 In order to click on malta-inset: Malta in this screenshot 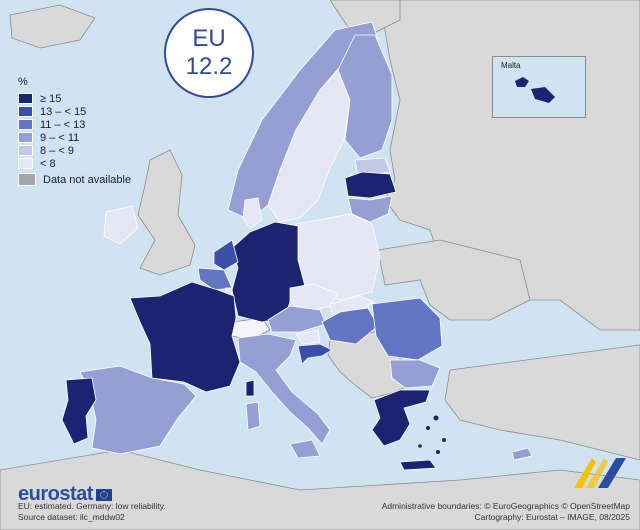, I will do `click(539, 87)`.